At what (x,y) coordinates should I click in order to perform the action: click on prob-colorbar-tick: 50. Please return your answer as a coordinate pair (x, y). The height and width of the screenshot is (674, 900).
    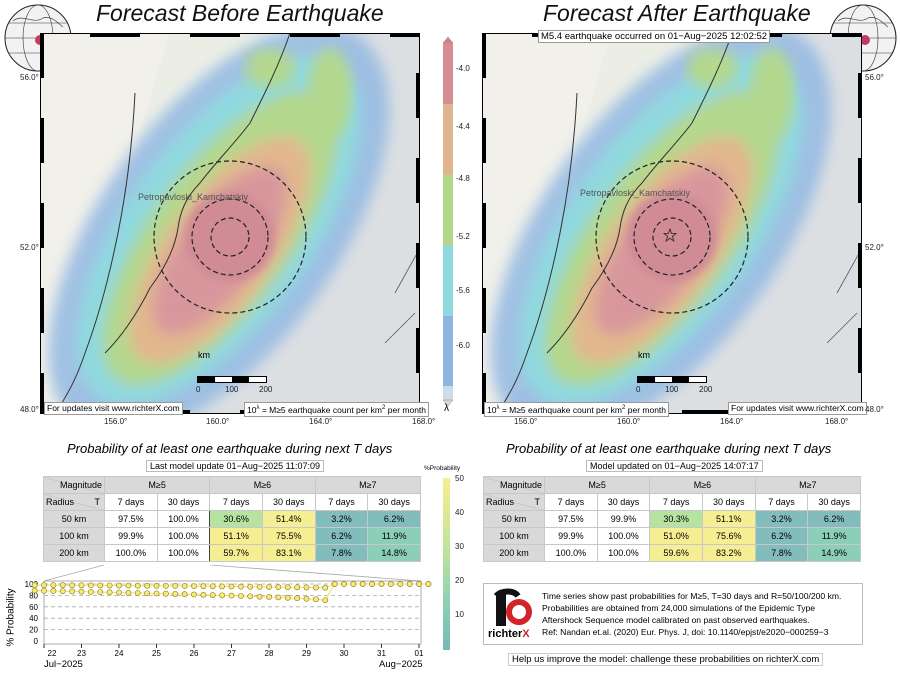
    Looking at the image, I should click on (459, 478).